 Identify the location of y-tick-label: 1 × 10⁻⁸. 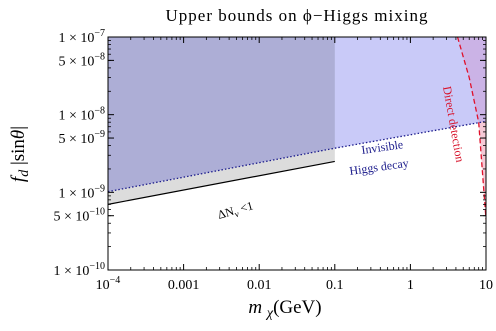
(81, 115).